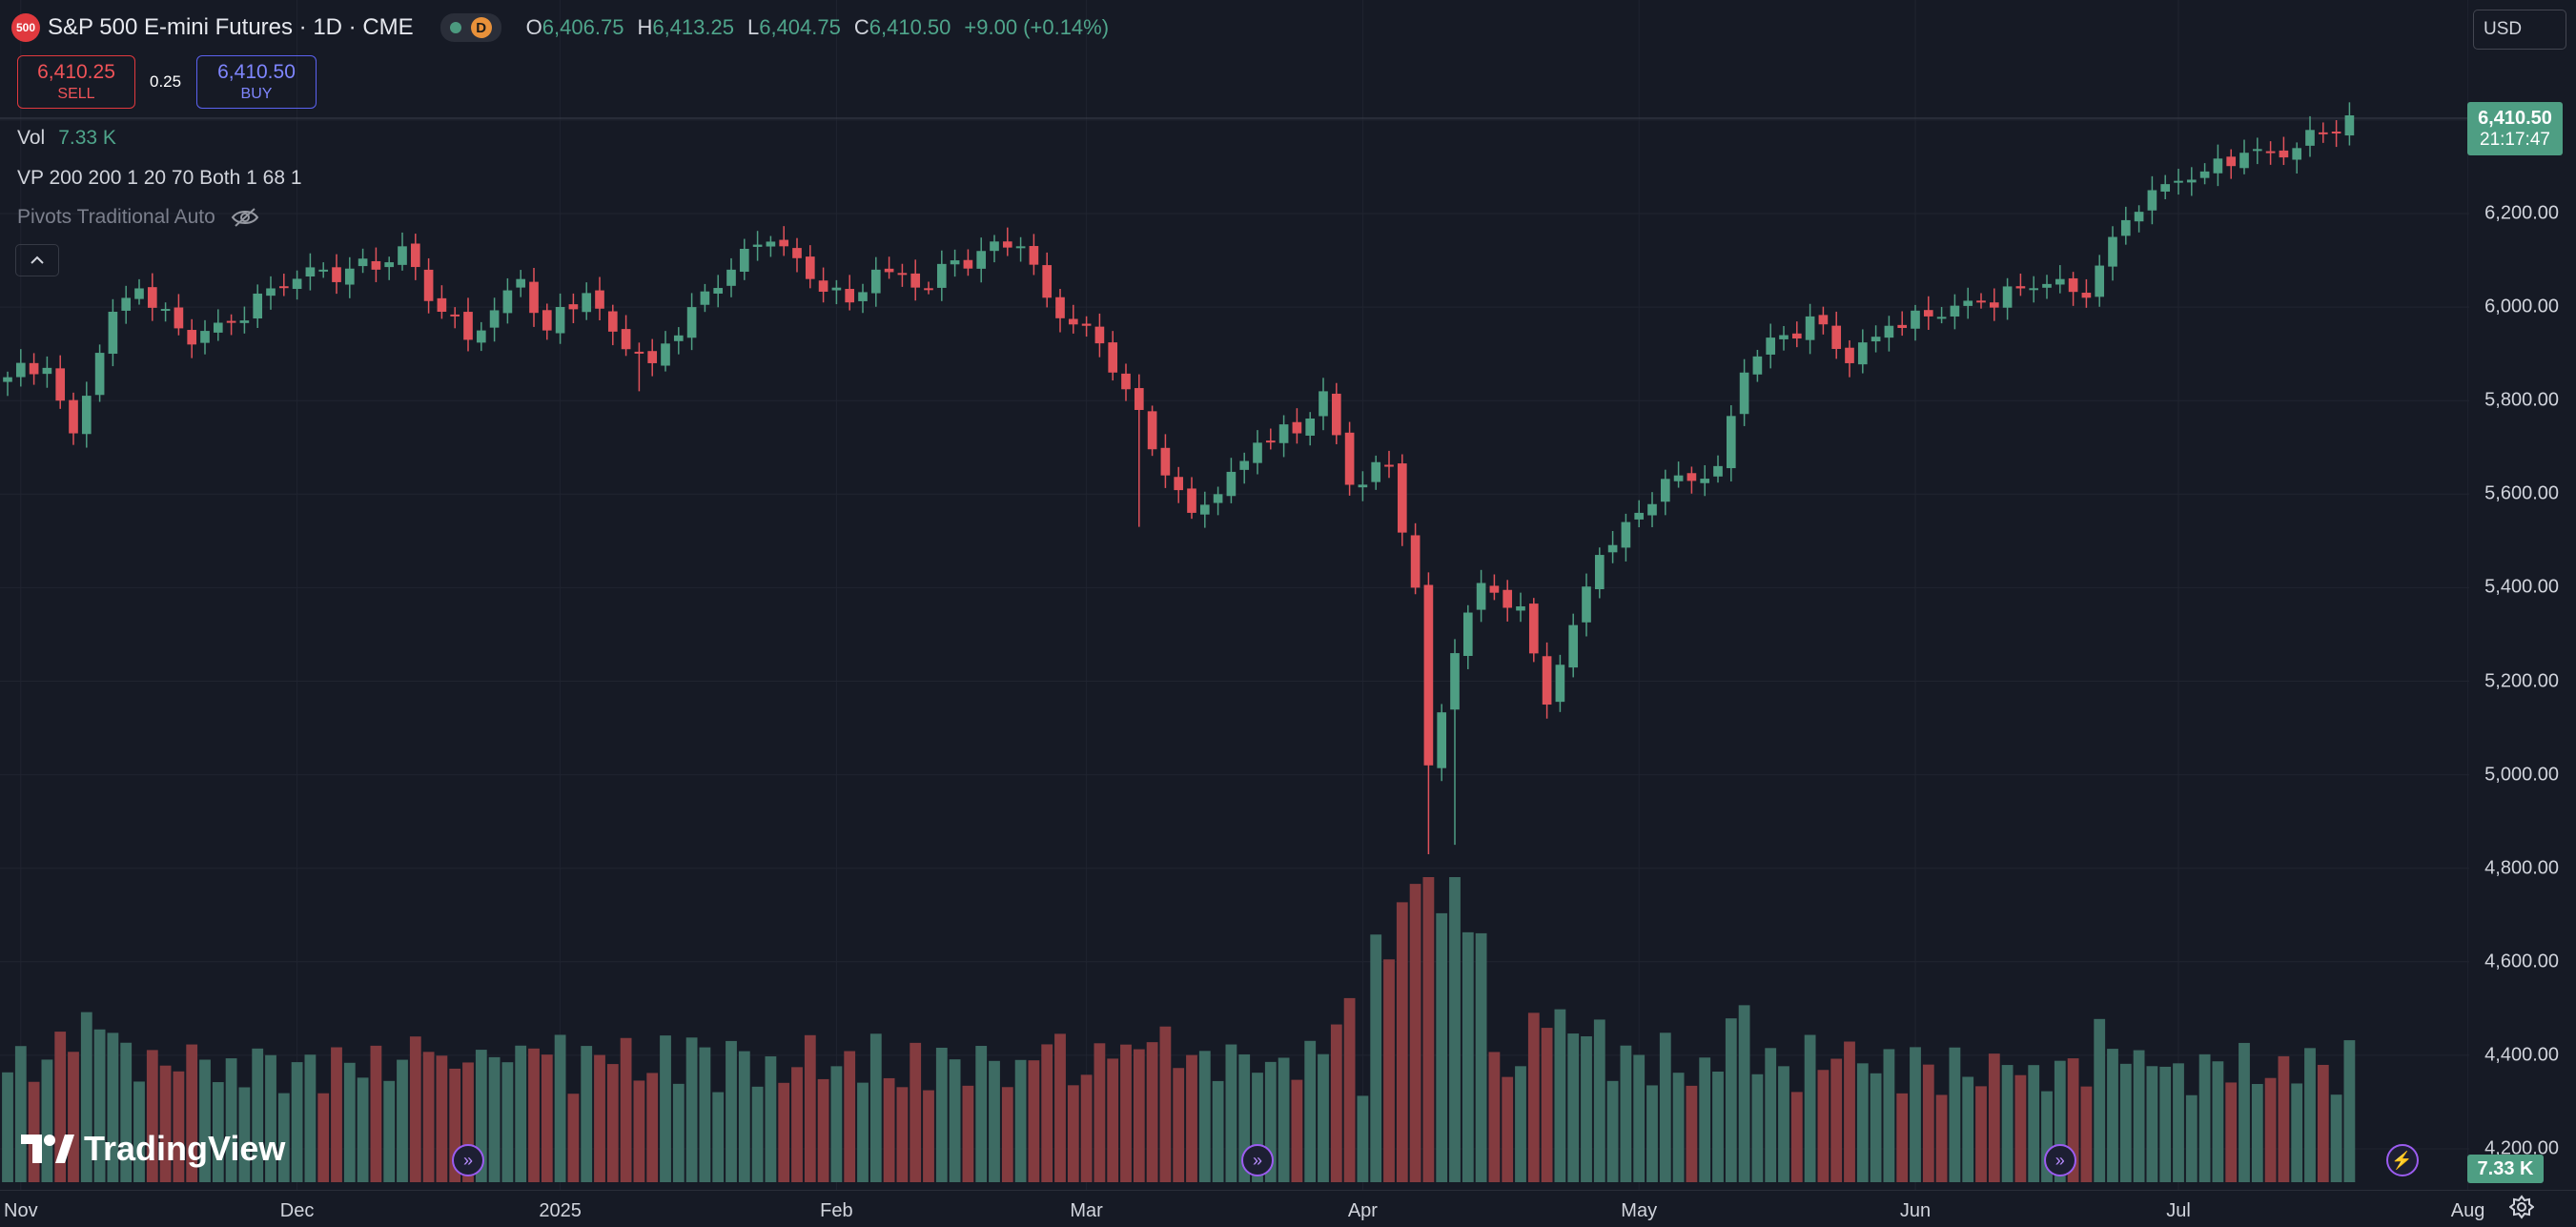 Image resolution: width=2576 pixels, height=1227 pixels. What do you see at coordinates (2519, 30) in the screenshot?
I see `currency-select: USD` at bounding box center [2519, 30].